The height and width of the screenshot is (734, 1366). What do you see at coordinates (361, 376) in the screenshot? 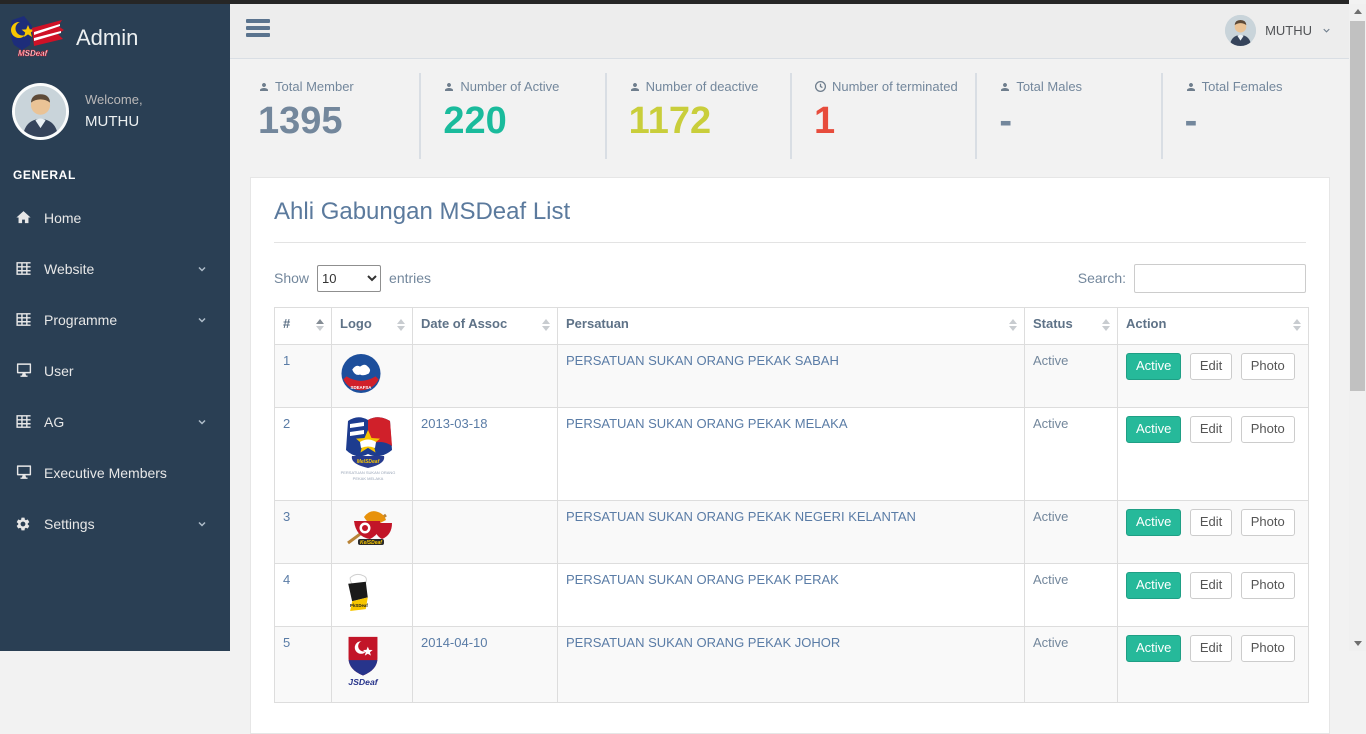
I see `sabah-deaf-sports-logo: SDEAFSA` at bounding box center [361, 376].